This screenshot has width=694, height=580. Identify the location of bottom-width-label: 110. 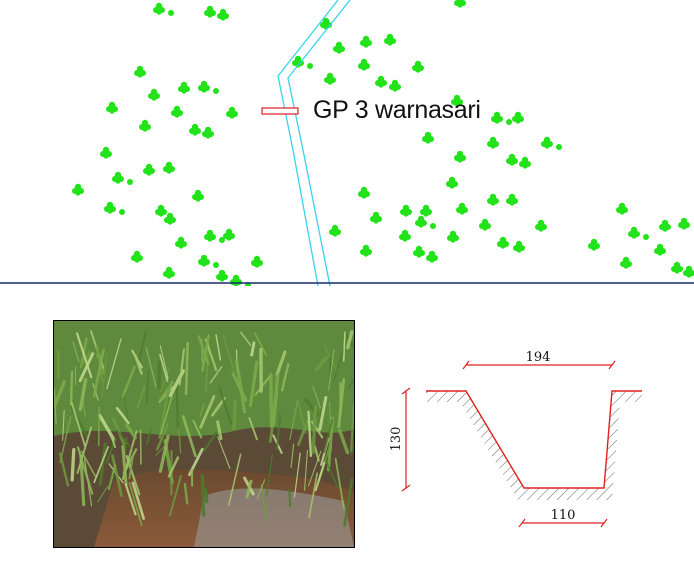
(563, 515).